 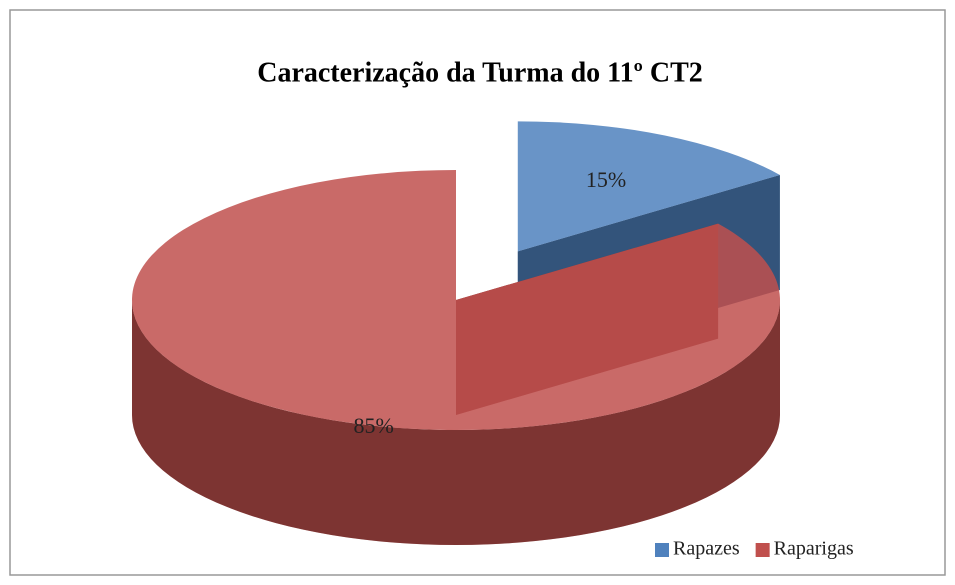 What do you see at coordinates (606, 179) in the screenshot?
I see `value-label: 15%` at bounding box center [606, 179].